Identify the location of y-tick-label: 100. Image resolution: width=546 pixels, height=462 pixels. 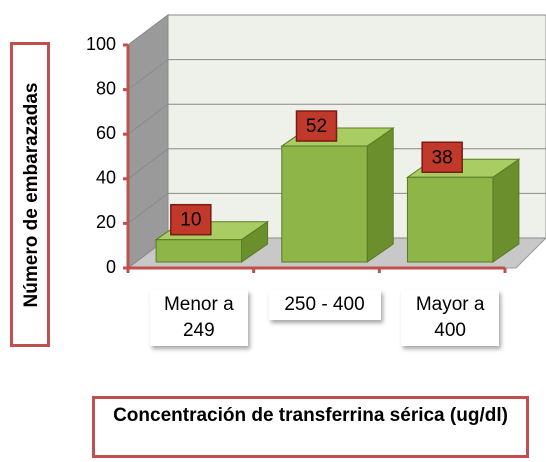
(101, 44).